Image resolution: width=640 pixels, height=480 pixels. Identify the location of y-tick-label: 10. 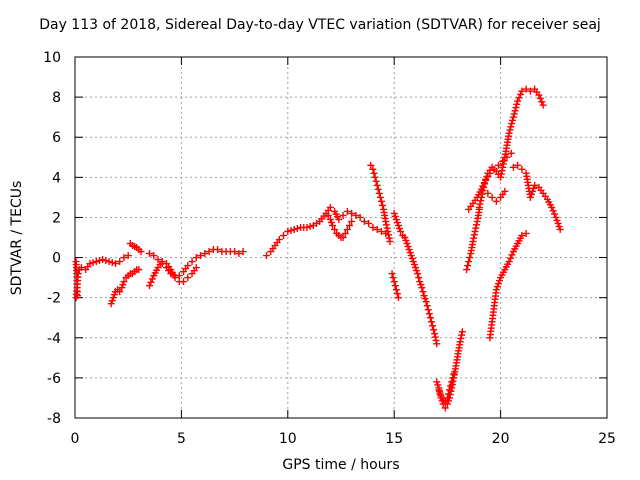
(52, 58).